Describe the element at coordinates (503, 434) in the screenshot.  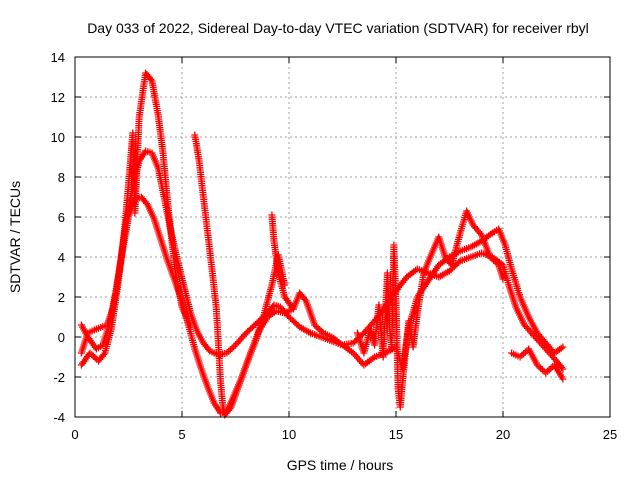
I see `x-tick-label: 20` at that location.